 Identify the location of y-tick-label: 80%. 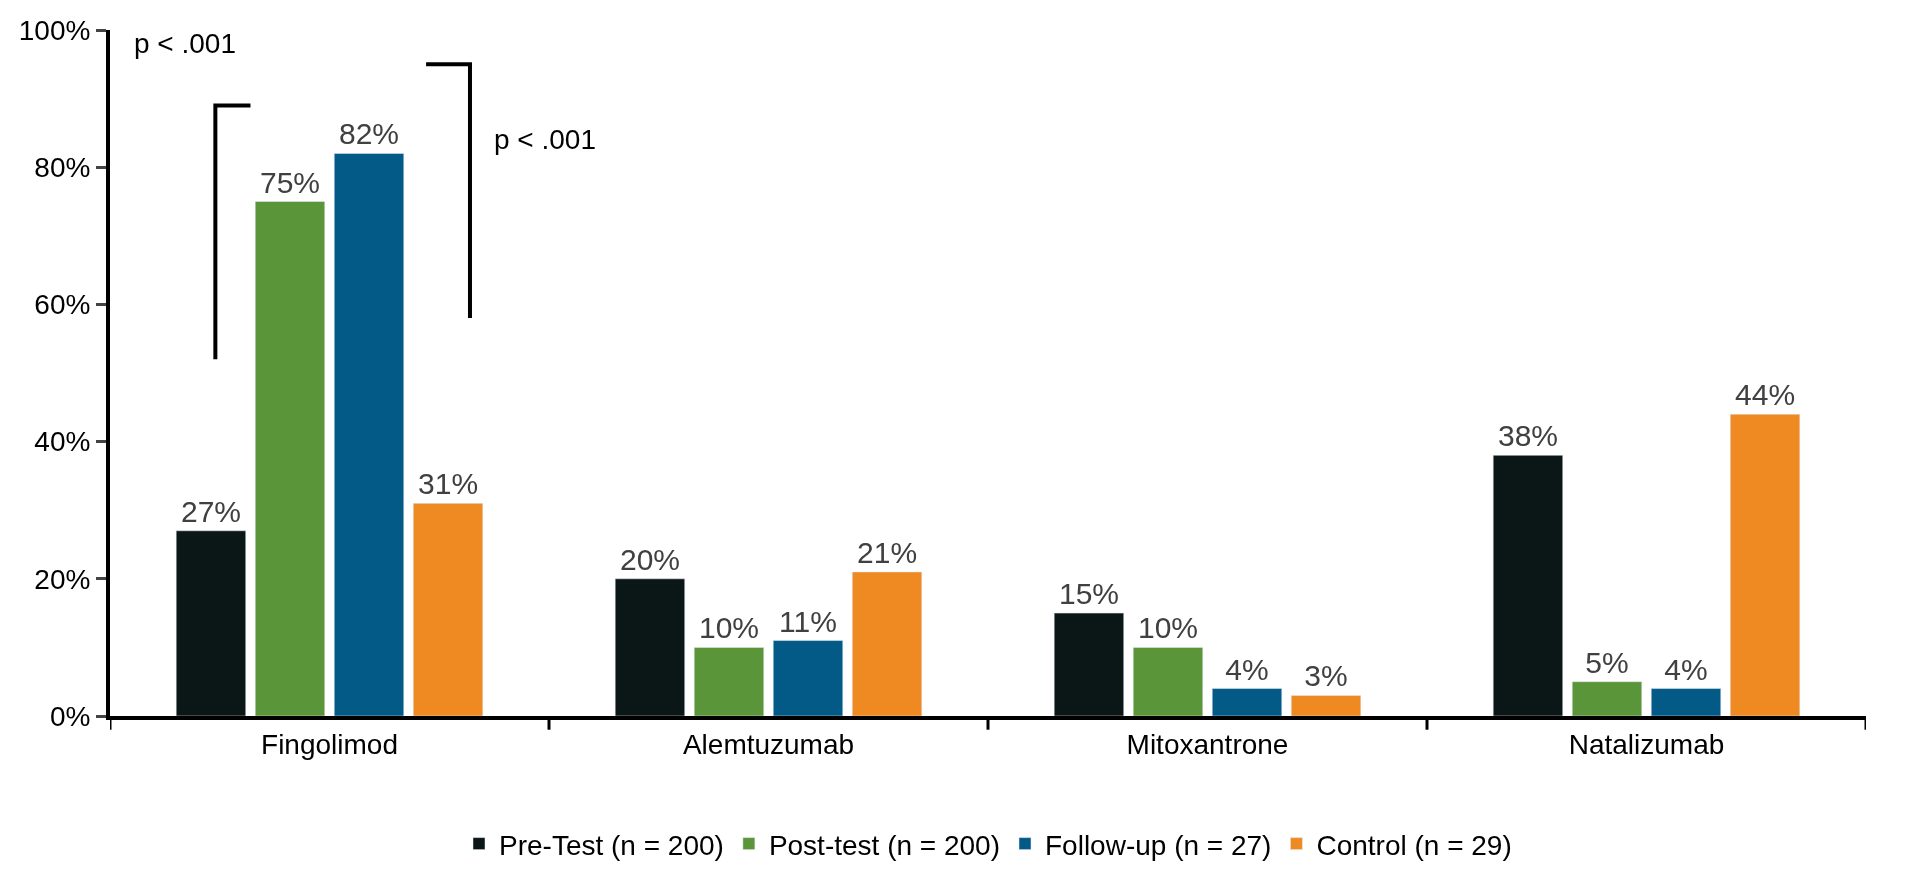
(62, 167).